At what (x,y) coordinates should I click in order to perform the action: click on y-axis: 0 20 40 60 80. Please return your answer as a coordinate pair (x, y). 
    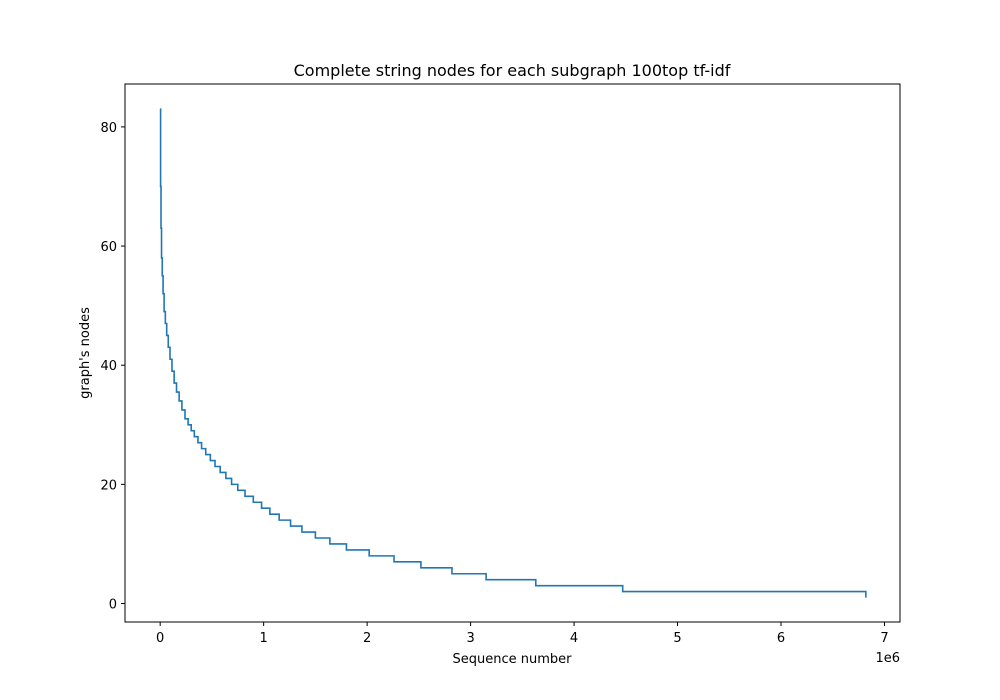
    Looking at the image, I should click on (112, 367).